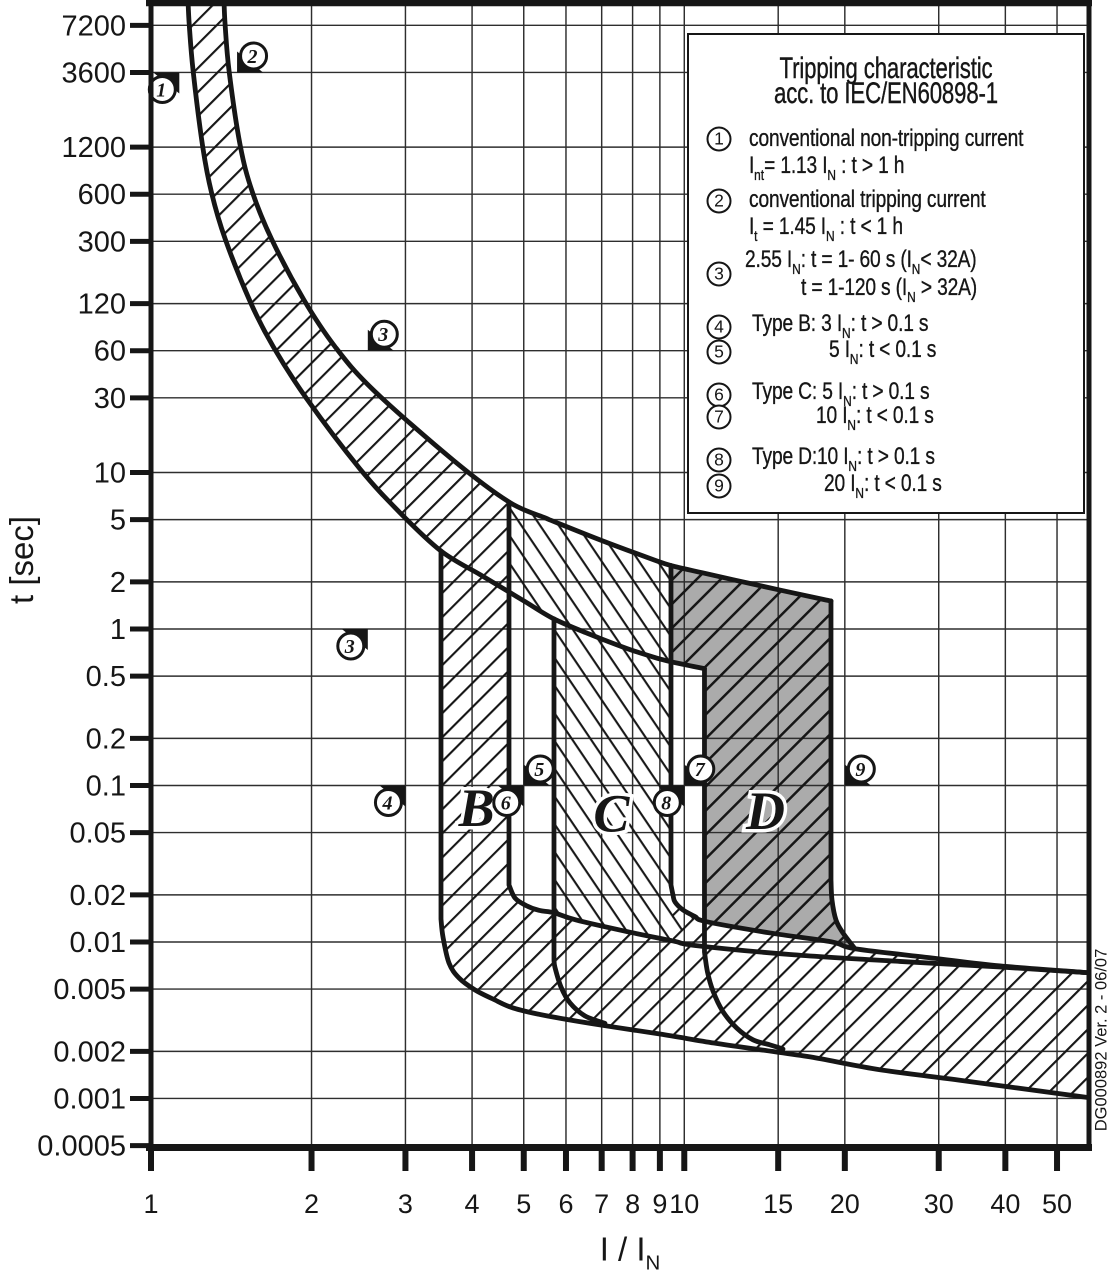 The height and width of the screenshot is (1280, 1111). Describe the element at coordinates (579, 821) in the screenshot. I see `curve-c-min` at that location.